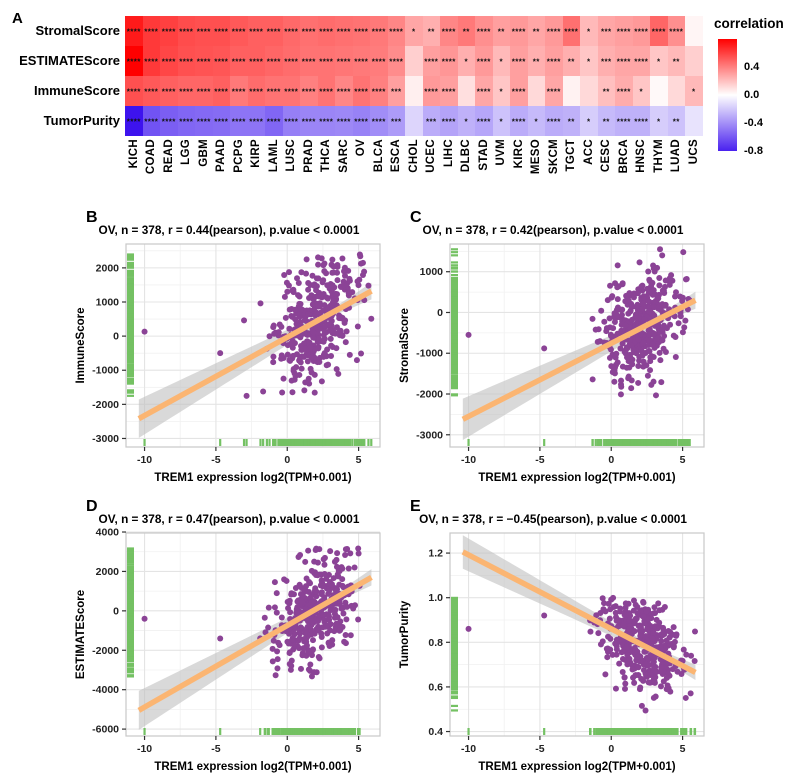 This screenshot has height=782, width=793. What do you see at coordinates (753, 123) in the screenshot?
I see `colorbar-tick-label: -0.4` at bounding box center [753, 123].